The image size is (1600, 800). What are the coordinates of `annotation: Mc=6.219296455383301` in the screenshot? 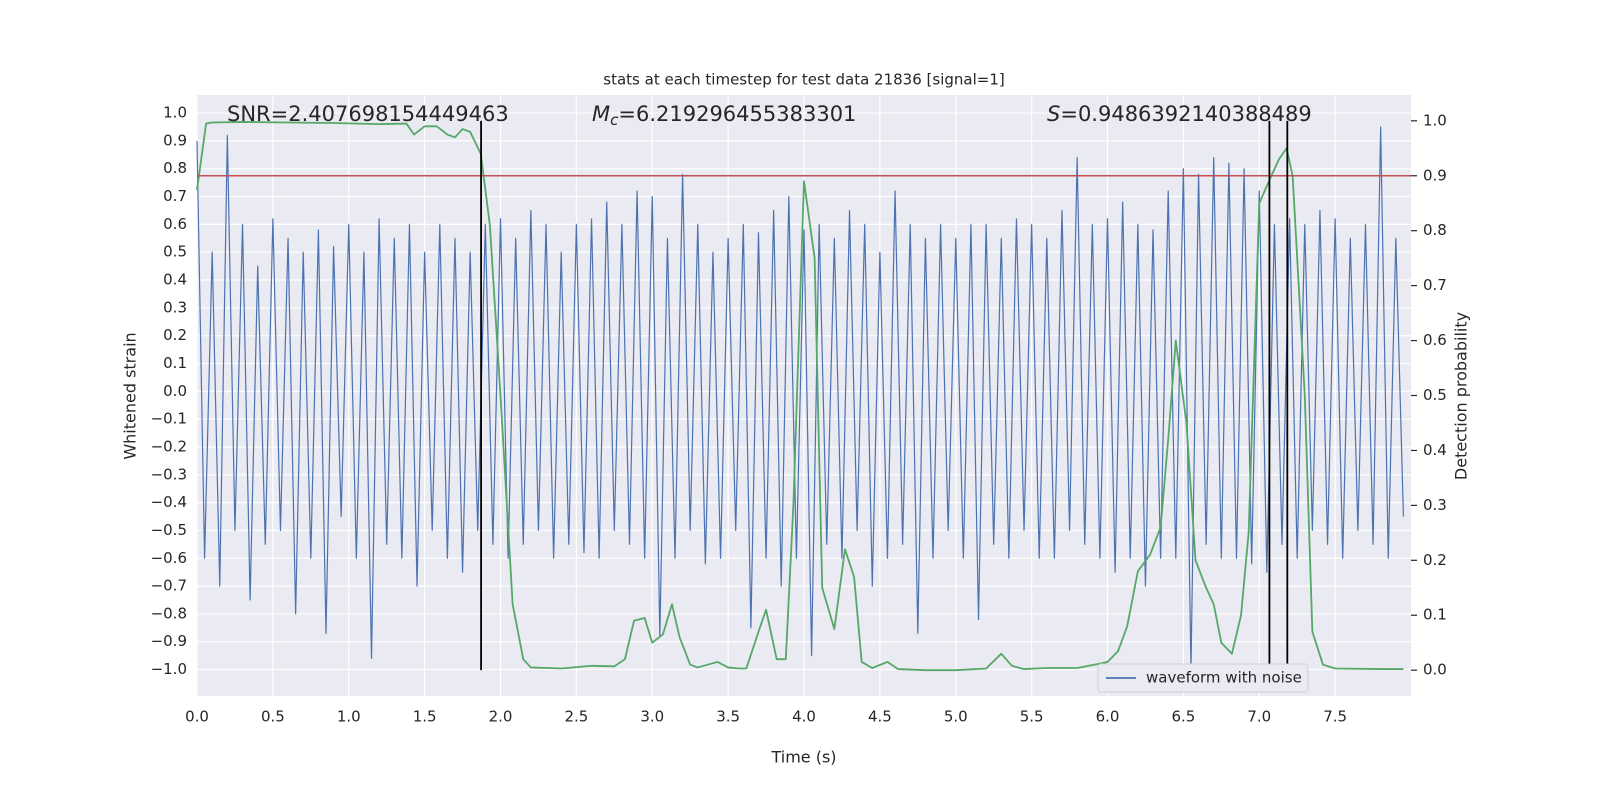 It's located at (724, 115).